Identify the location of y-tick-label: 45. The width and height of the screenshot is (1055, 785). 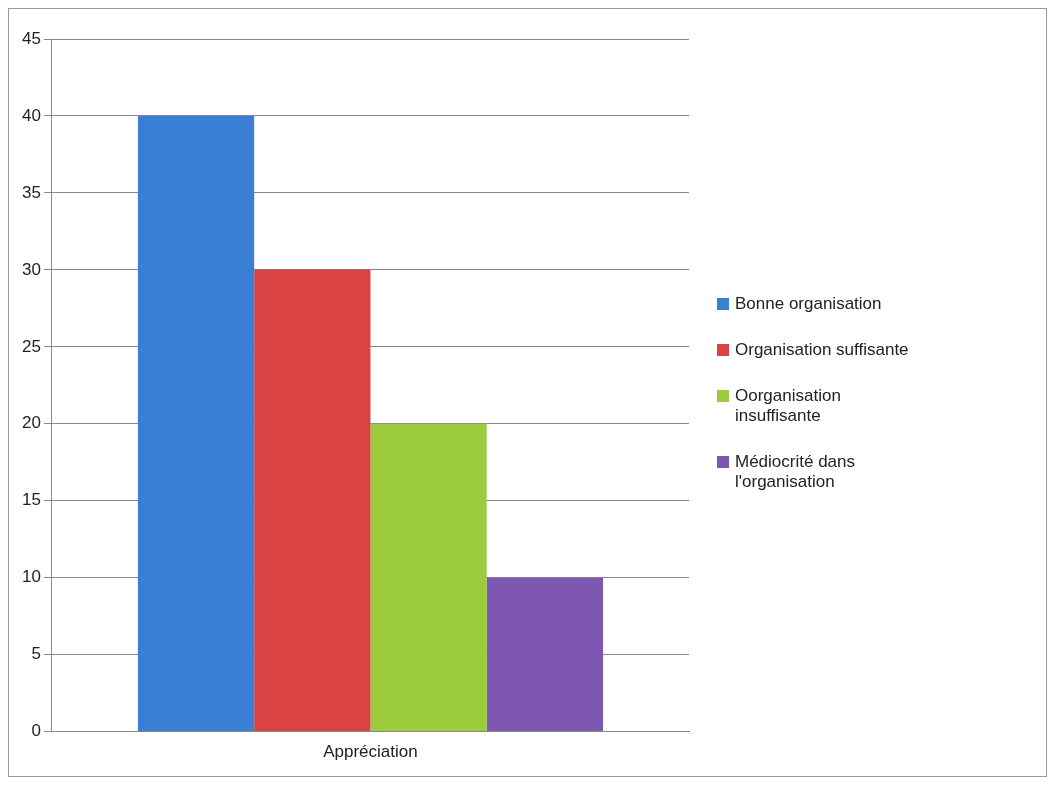
(31, 38).